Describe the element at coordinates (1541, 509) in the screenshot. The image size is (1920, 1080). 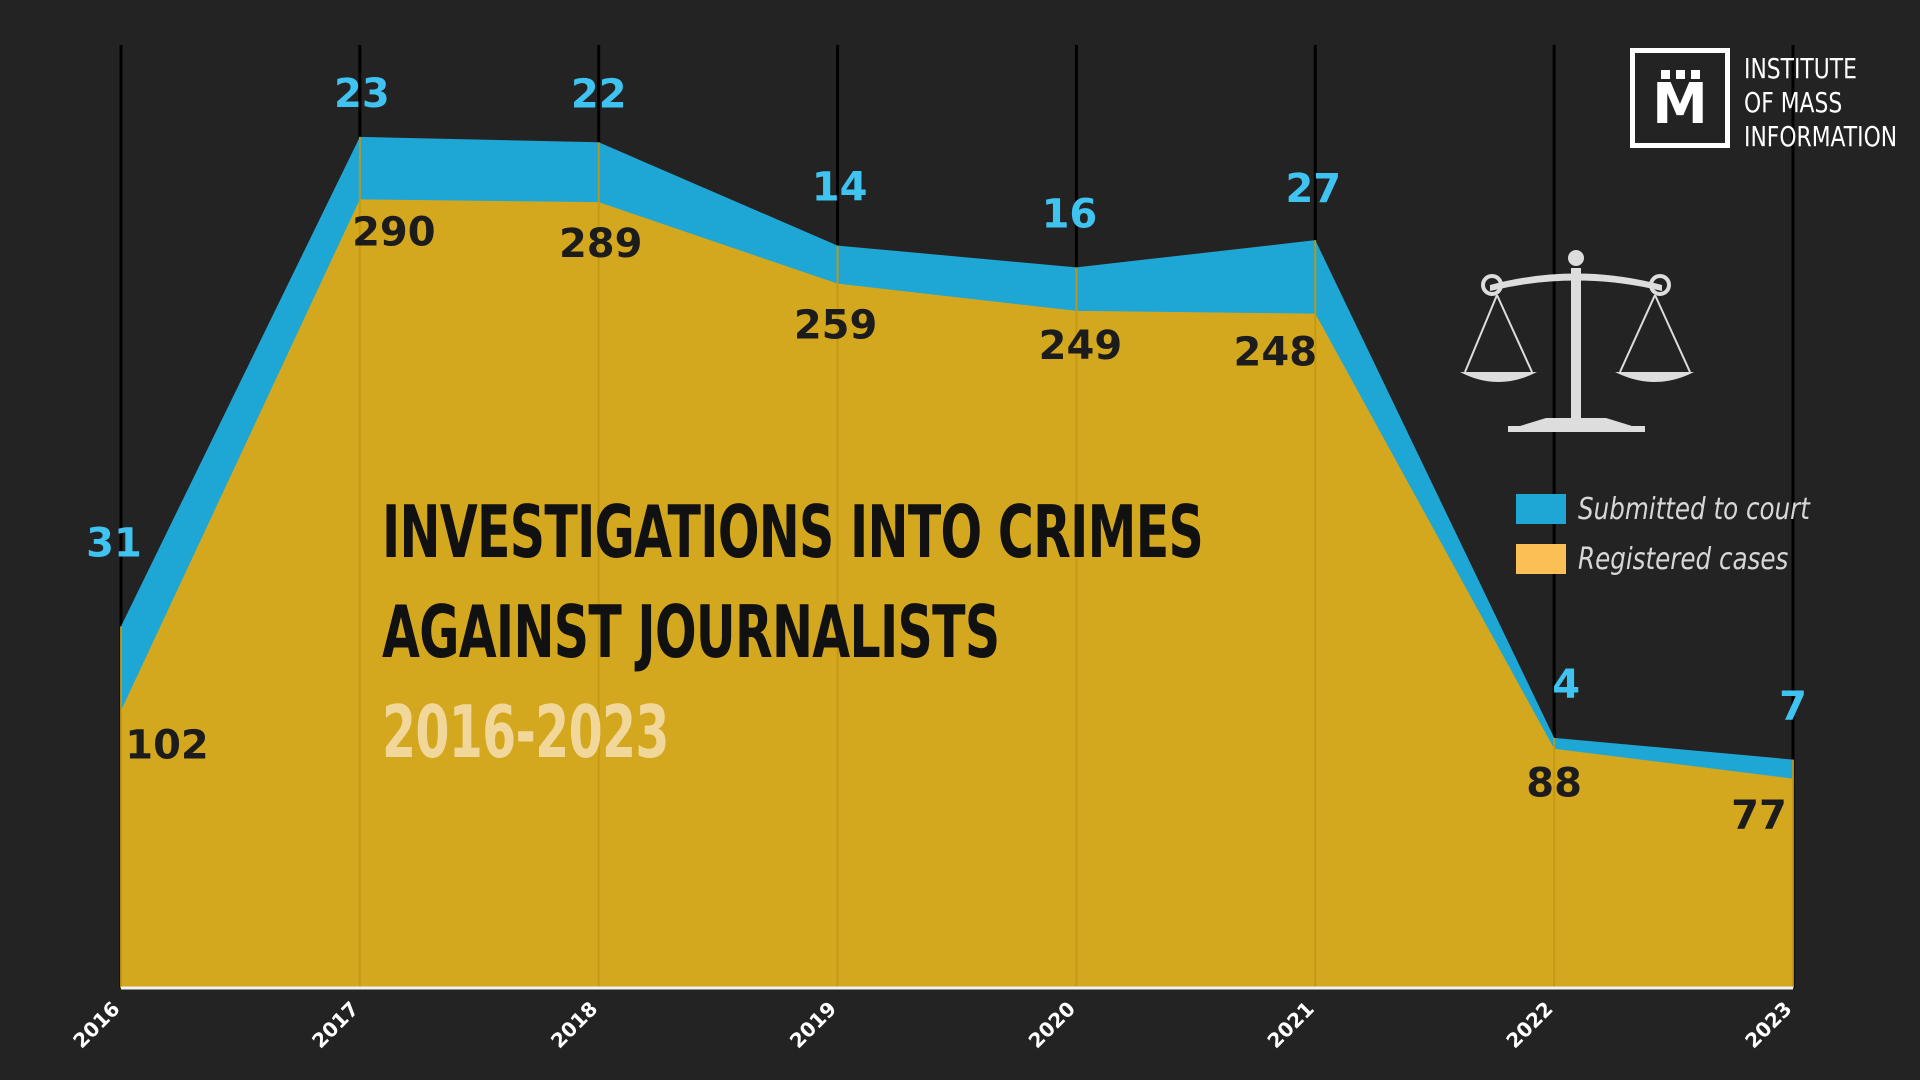
I see `legend-swatch-submitted` at that location.